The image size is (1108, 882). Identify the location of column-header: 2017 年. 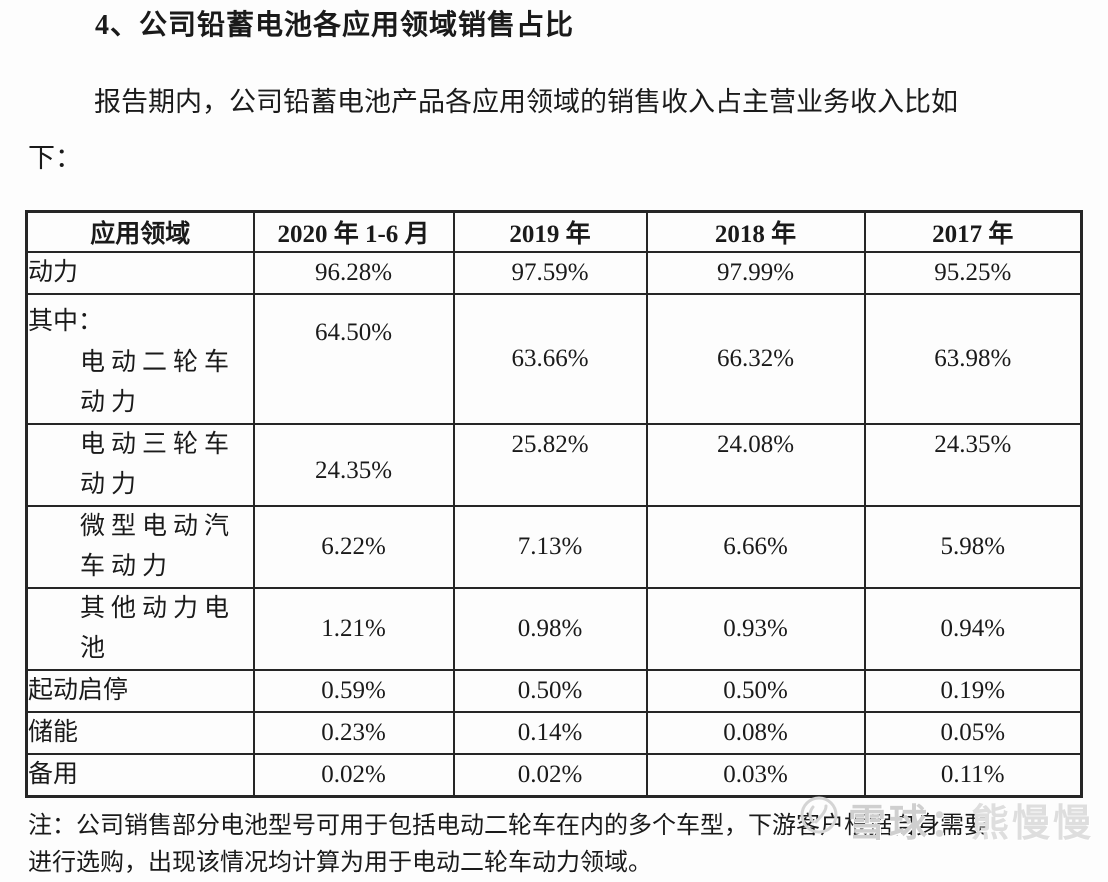
(973, 231).